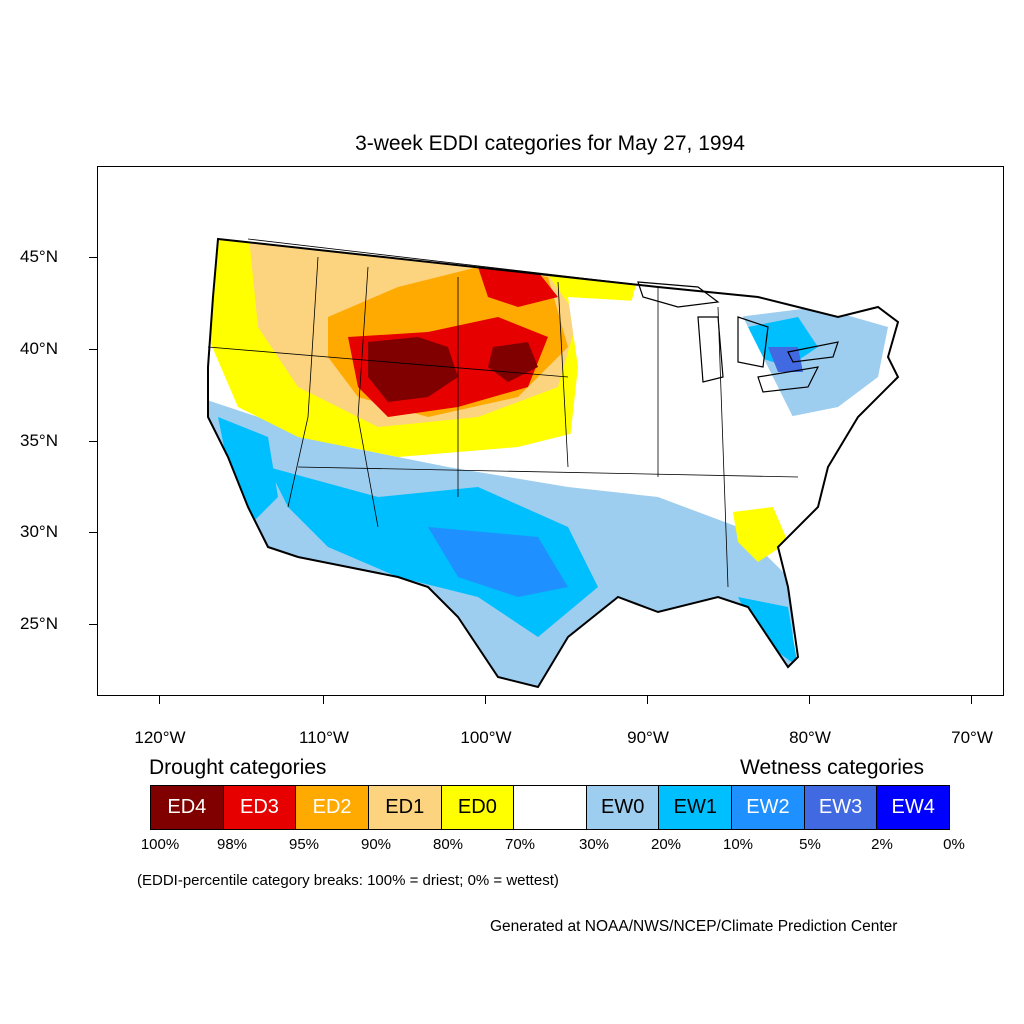 The image size is (1024, 1024). I want to click on percent-break: 100%, so click(160, 844).